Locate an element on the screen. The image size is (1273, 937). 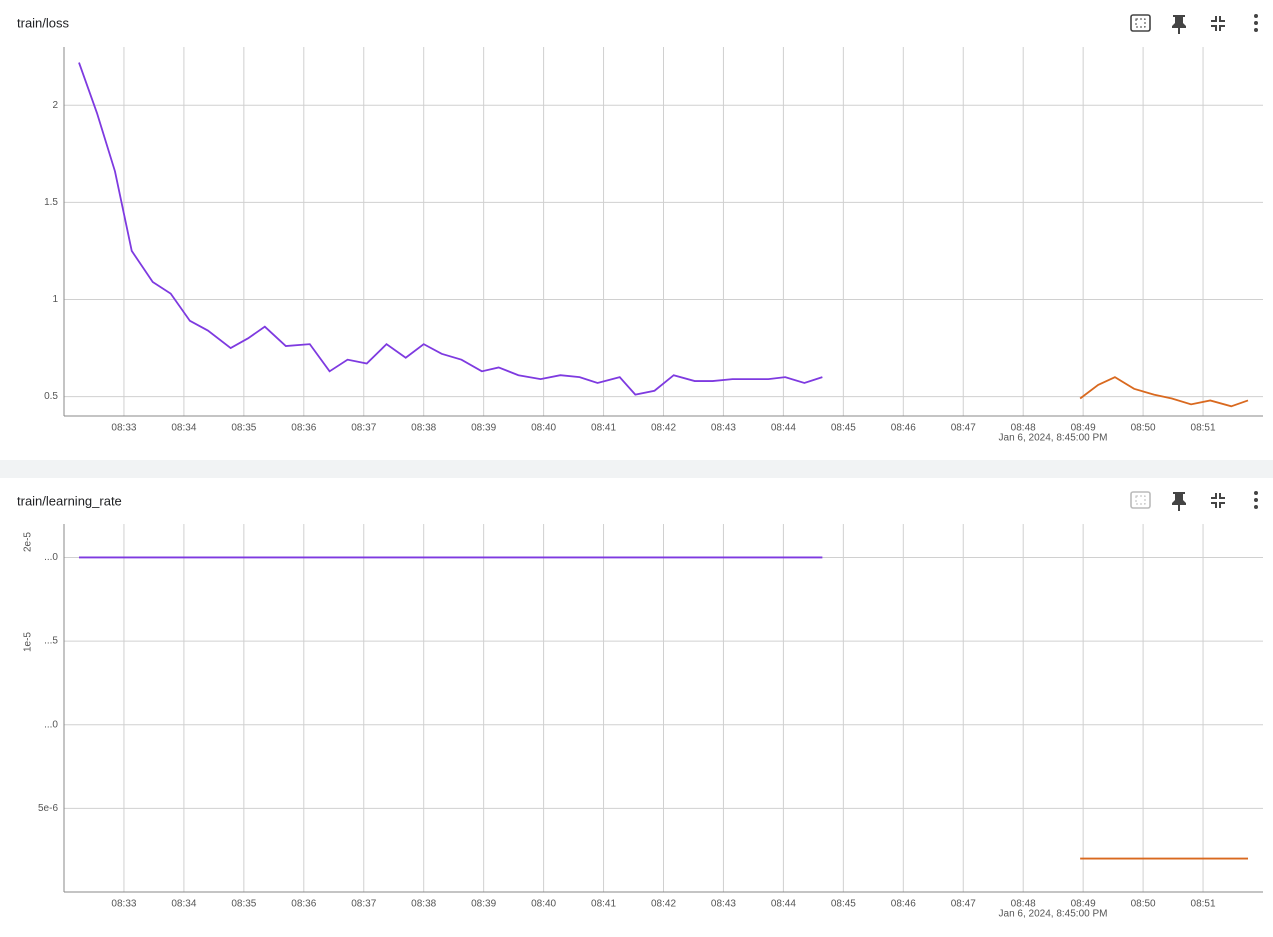
y-tick-label: 5e-6 is located at coordinates (48, 808).